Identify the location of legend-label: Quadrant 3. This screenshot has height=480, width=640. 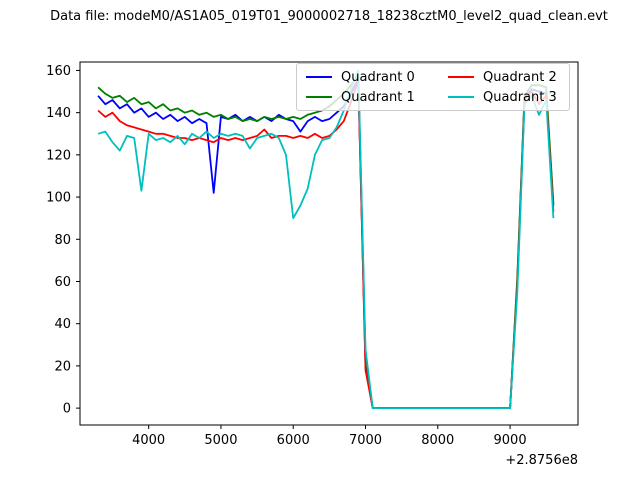
(520, 97).